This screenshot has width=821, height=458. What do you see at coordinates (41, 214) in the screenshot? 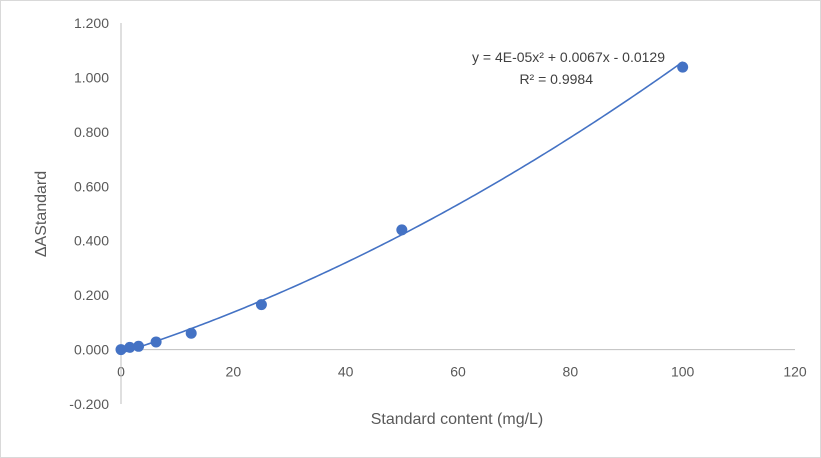
I see `y-axis-title: ΔAStandard` at bounding box center [41, 214].